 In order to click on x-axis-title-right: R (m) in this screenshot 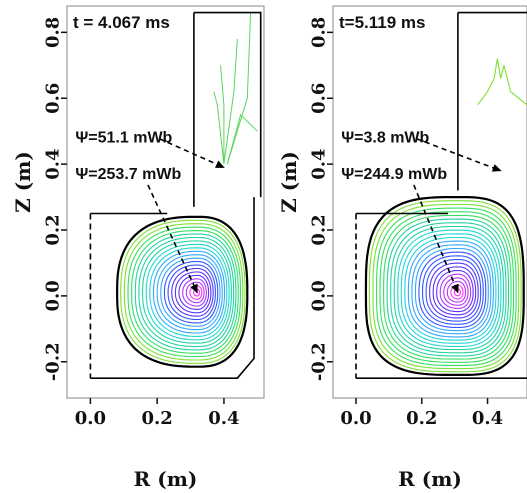, I will do `click(430, 479)`.